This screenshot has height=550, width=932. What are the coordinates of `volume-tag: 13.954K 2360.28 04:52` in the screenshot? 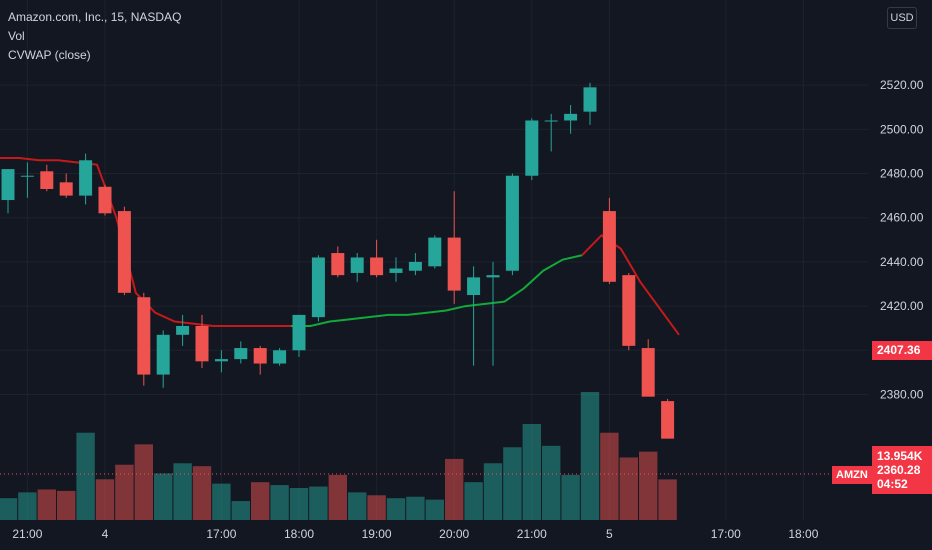 It's located at (902, 470).